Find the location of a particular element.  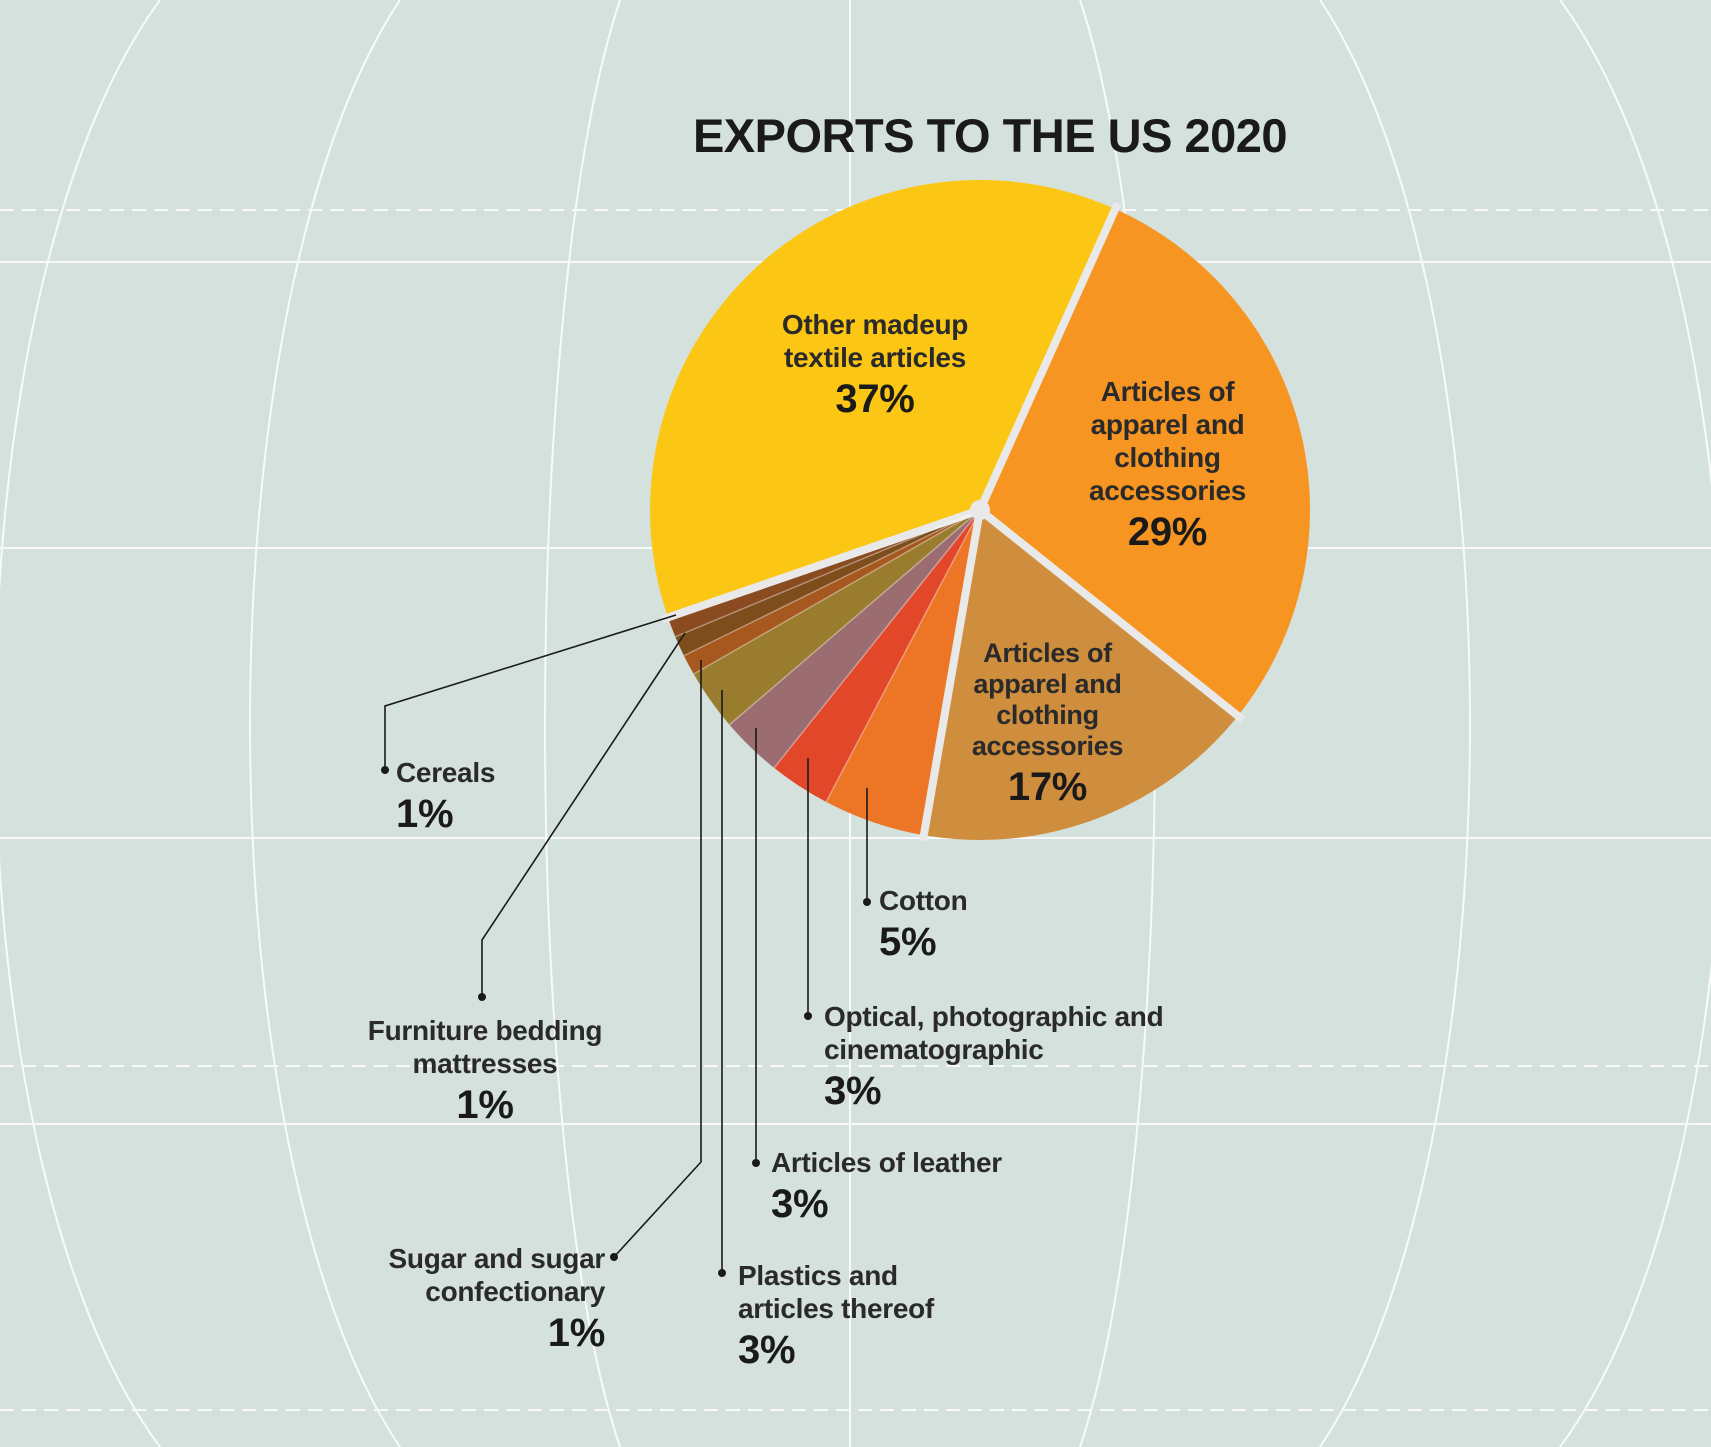

leader-leather-dot is located at coordinates (756, 1163).